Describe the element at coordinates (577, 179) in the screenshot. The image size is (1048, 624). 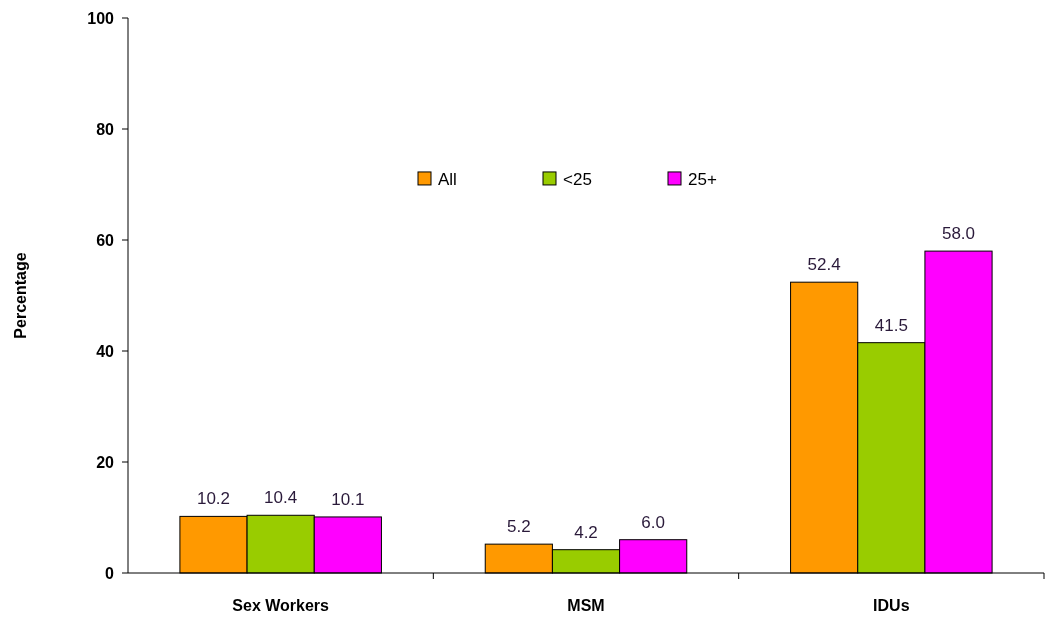
I see `legend-label: <25` at that location.